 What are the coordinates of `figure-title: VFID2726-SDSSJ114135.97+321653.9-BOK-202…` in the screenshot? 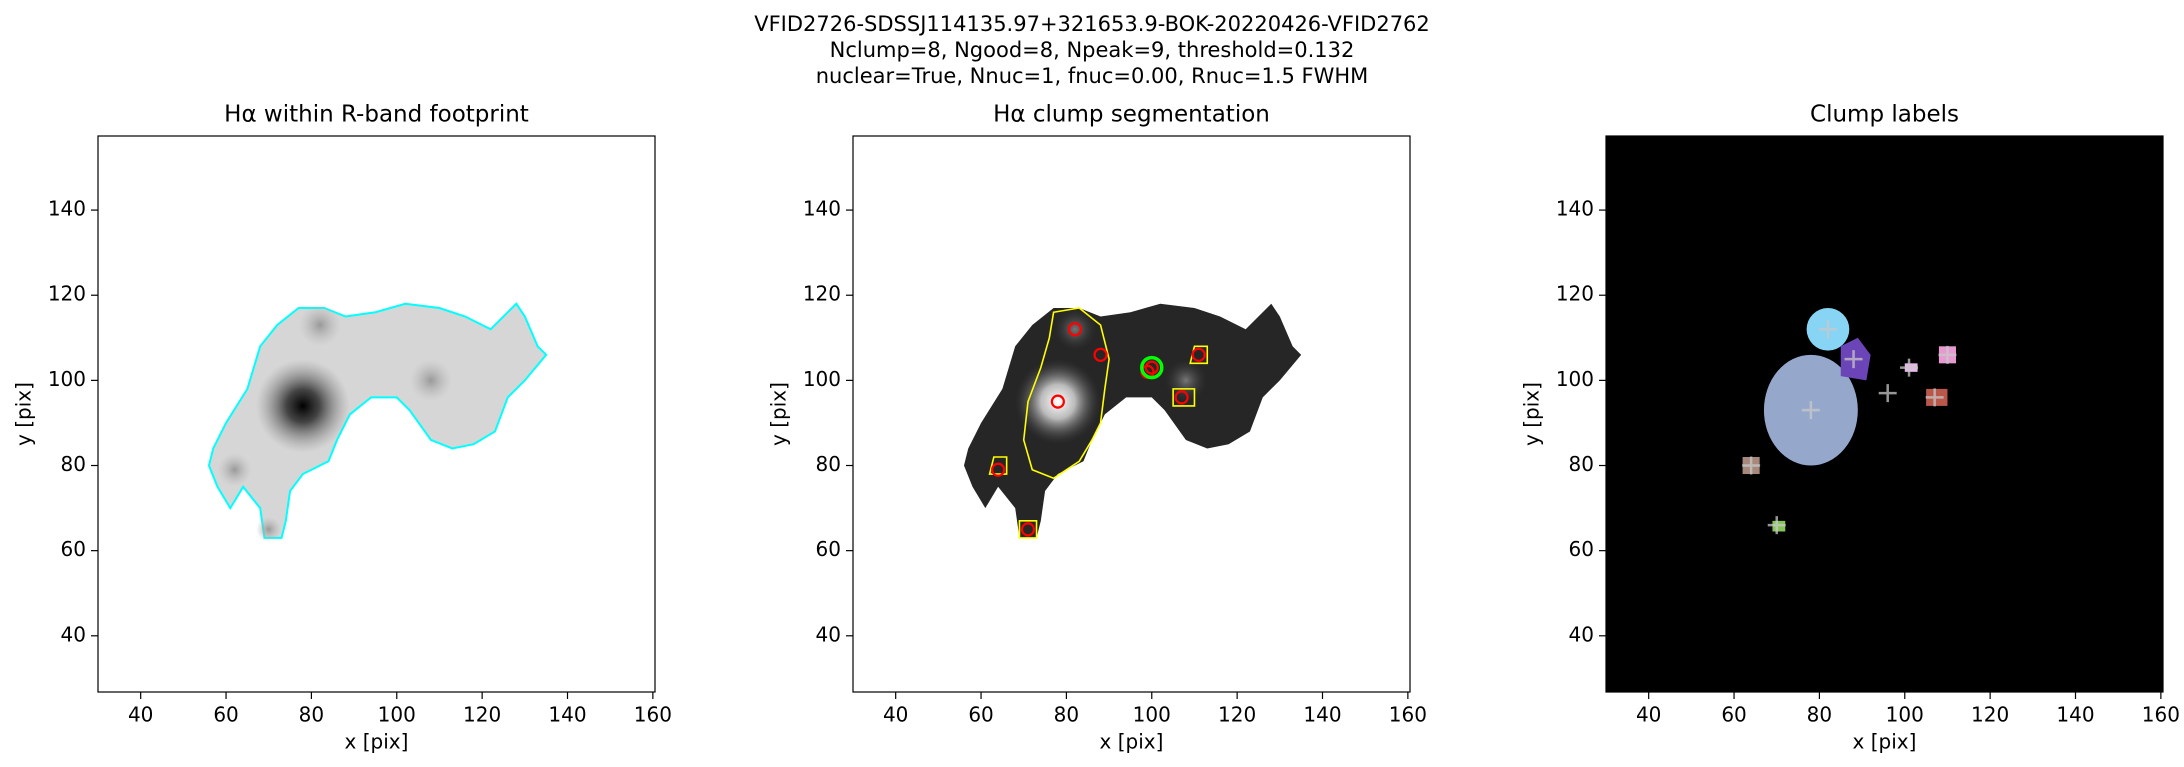 It's located at (1092, 24).